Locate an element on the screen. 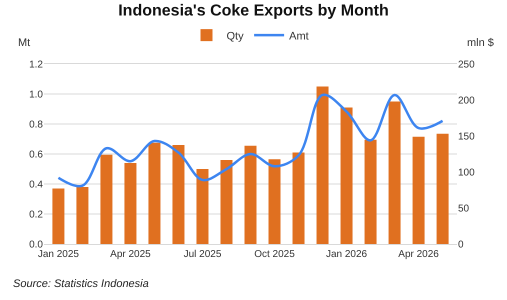  chart-title: Indonesia's Coke Exports by Month is located at coordinates (253, 11).